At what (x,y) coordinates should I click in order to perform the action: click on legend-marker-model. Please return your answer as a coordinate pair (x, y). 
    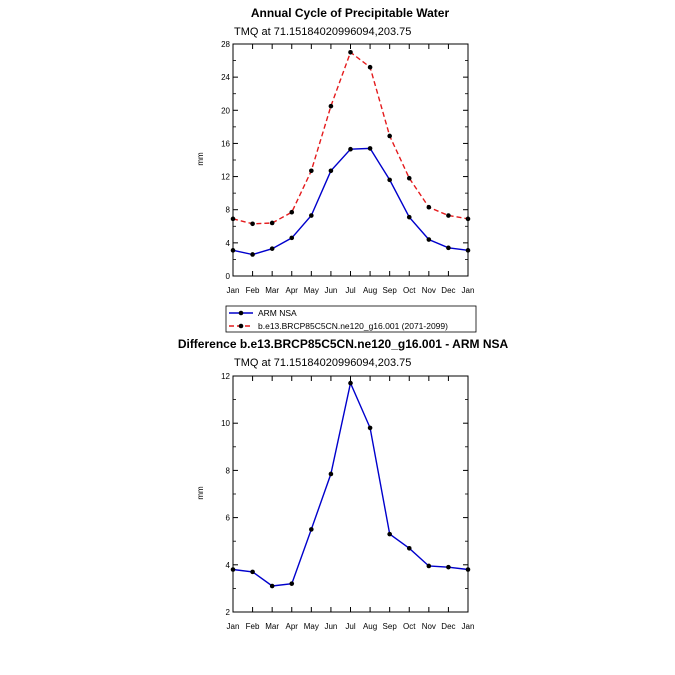
    Looking at the image, I should click on (241, 326).